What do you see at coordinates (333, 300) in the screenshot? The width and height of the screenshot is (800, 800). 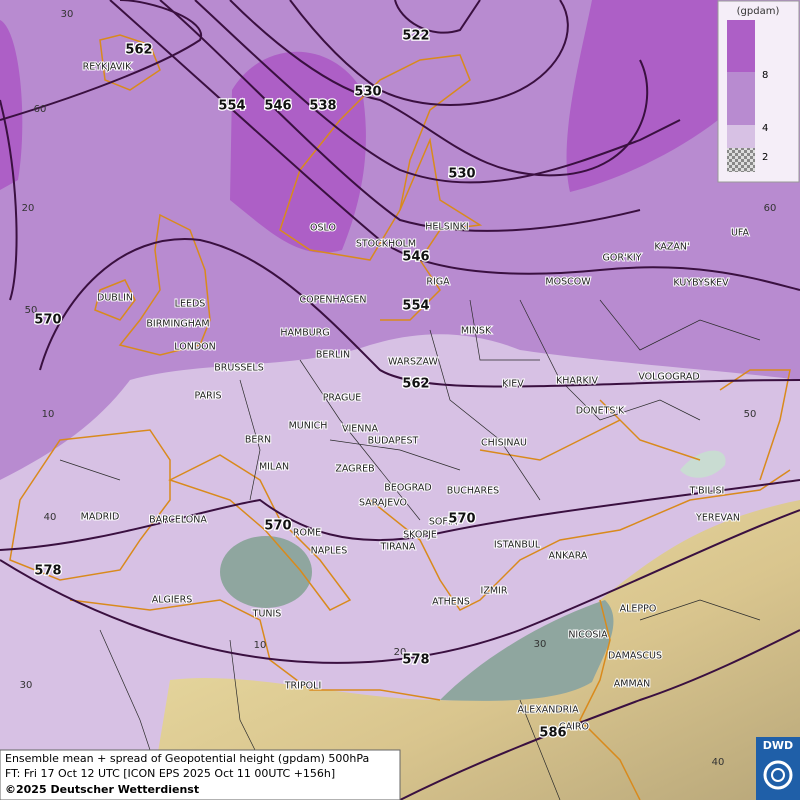 I see `city-label: COPENHAGEN` at bounding box center [333, 300].